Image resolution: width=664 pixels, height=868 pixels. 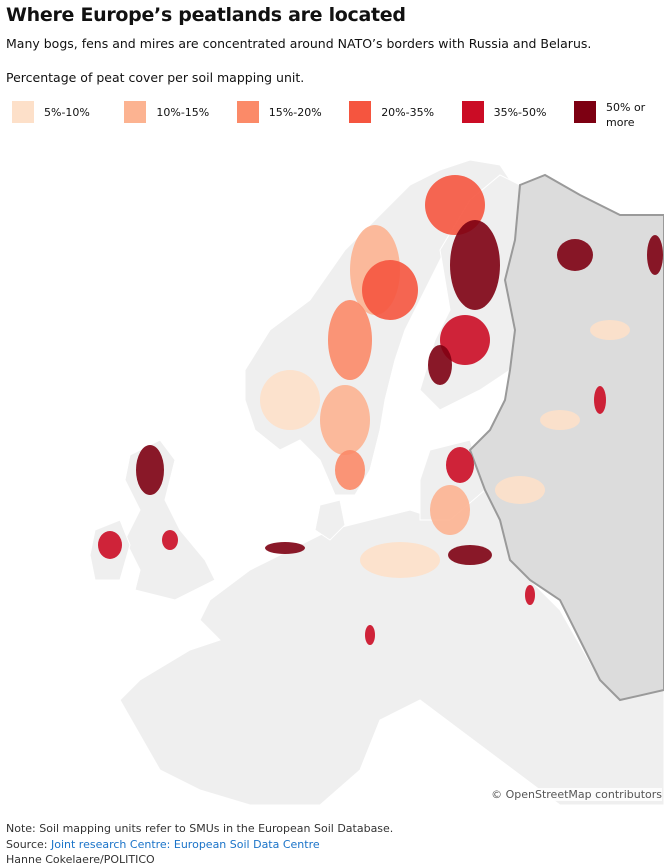 I want to click on source-label: Source:, so click(x=27, y=844).